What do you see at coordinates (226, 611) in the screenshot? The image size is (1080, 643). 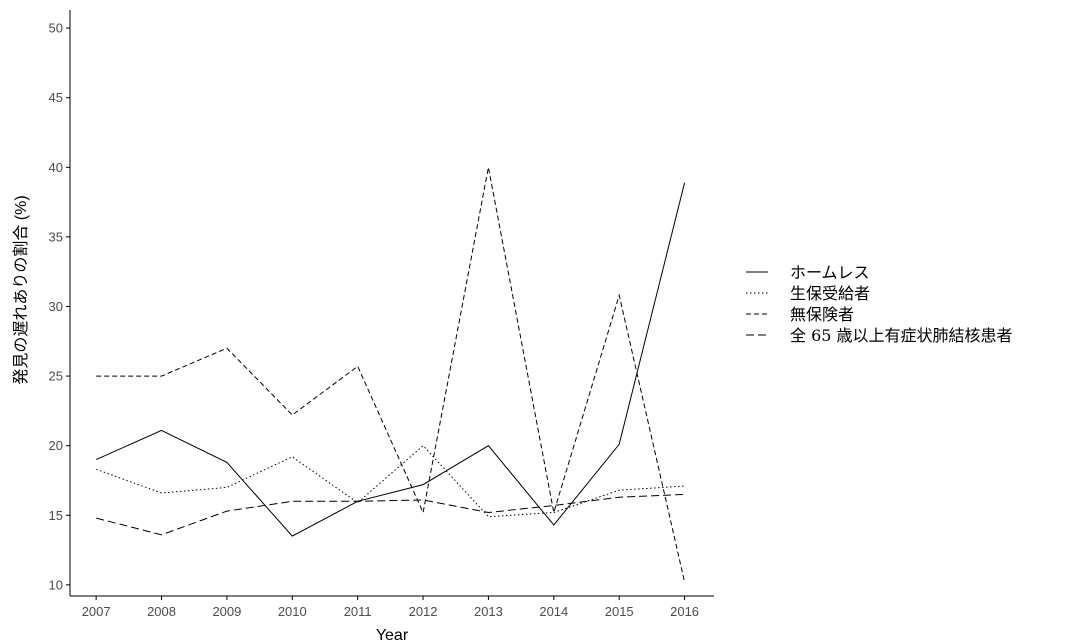 I see `x-tick-label: 2009` at bounding box center [226, 611].